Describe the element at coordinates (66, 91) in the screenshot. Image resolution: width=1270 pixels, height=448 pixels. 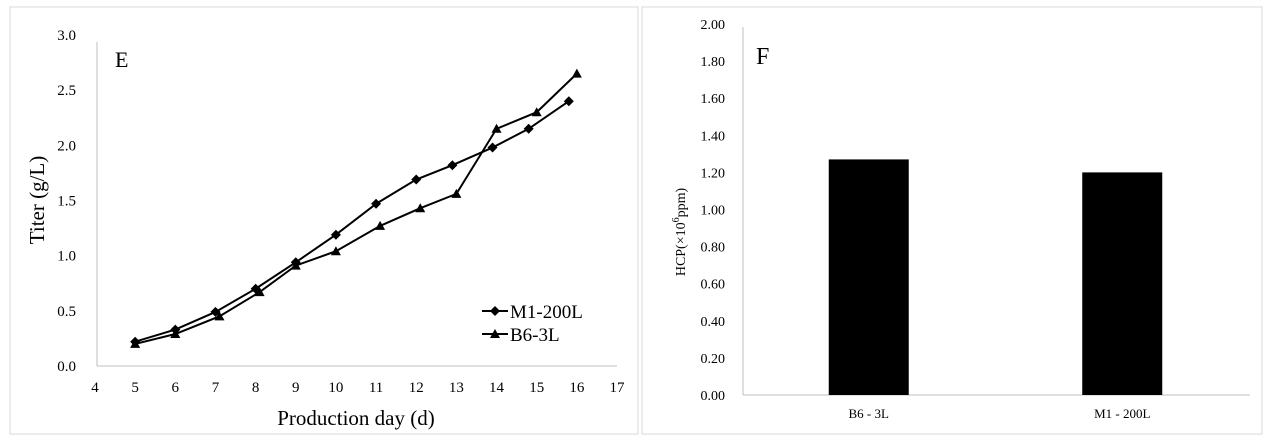
I see `y-tick-label: 2.5` at that location.